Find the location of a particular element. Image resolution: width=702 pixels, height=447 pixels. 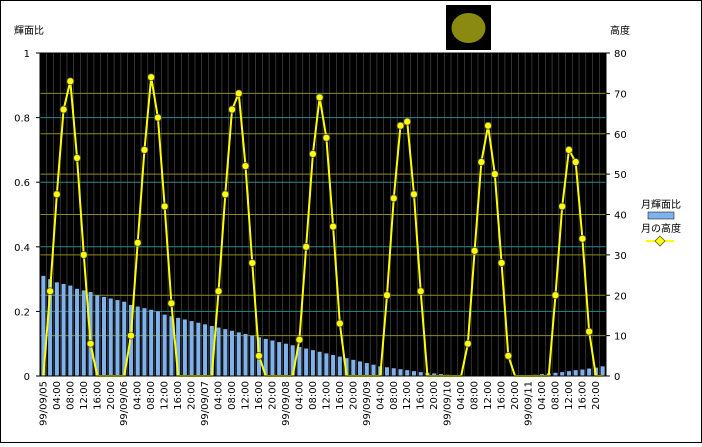

y-tick-label: 0.8 is located at coordinates (22, 119).